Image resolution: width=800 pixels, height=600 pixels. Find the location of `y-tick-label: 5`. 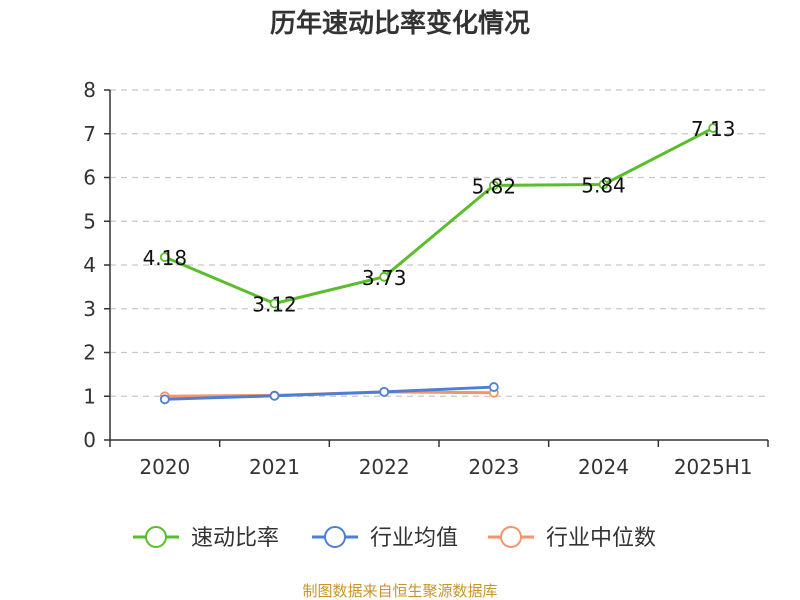

y-tick-label: 5 is located at coordinates (89, 221).